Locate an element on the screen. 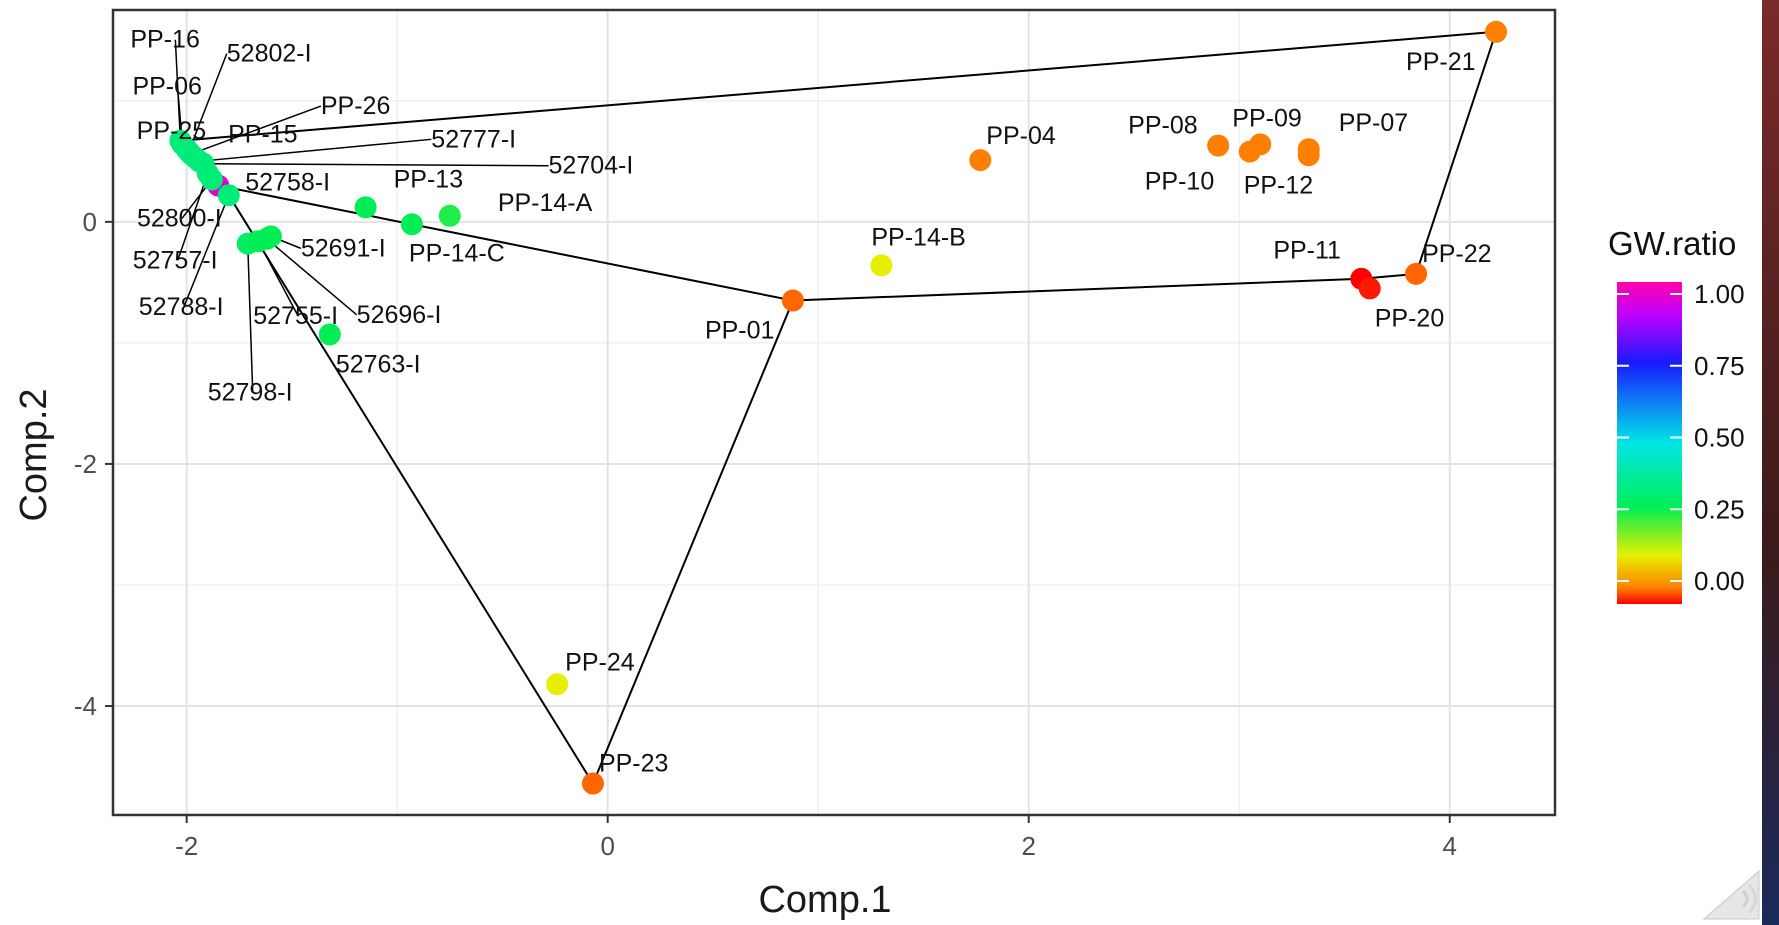  label-leader-lines is located at coordinates (361, 216).